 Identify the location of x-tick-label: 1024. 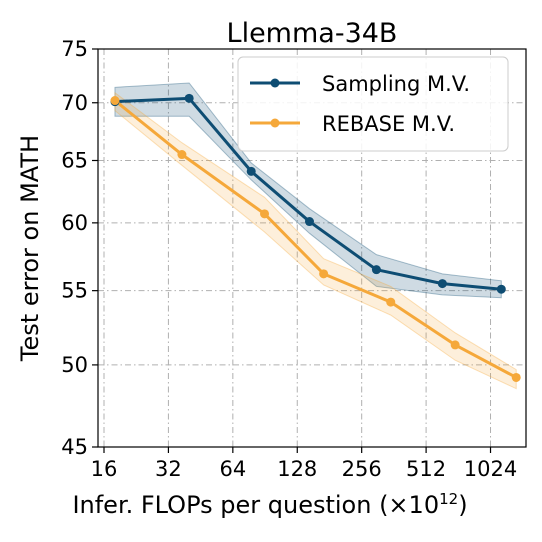
(490, 469).